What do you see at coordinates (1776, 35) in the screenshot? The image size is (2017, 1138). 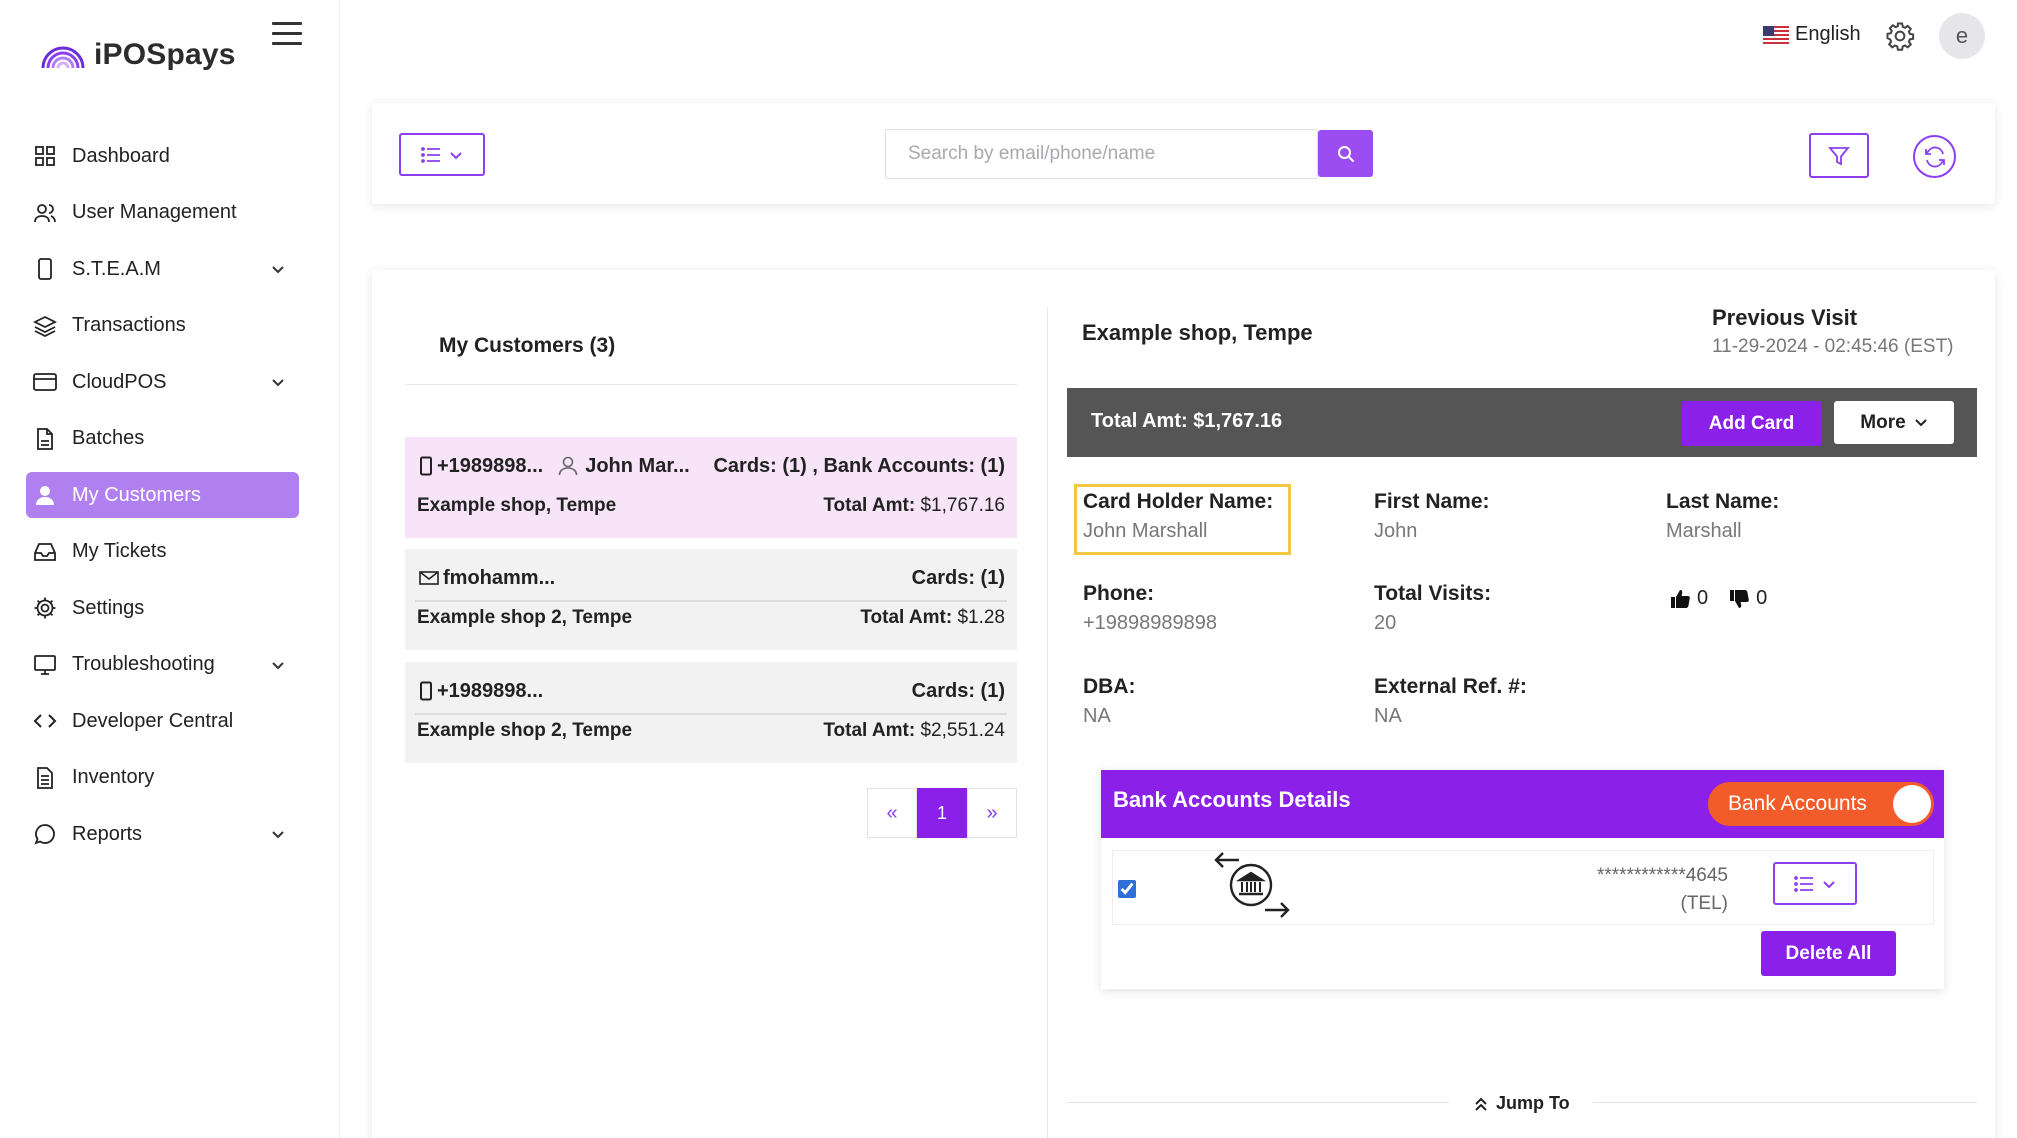 I see `us-flag-icon` at bounding box center [1776, 35].